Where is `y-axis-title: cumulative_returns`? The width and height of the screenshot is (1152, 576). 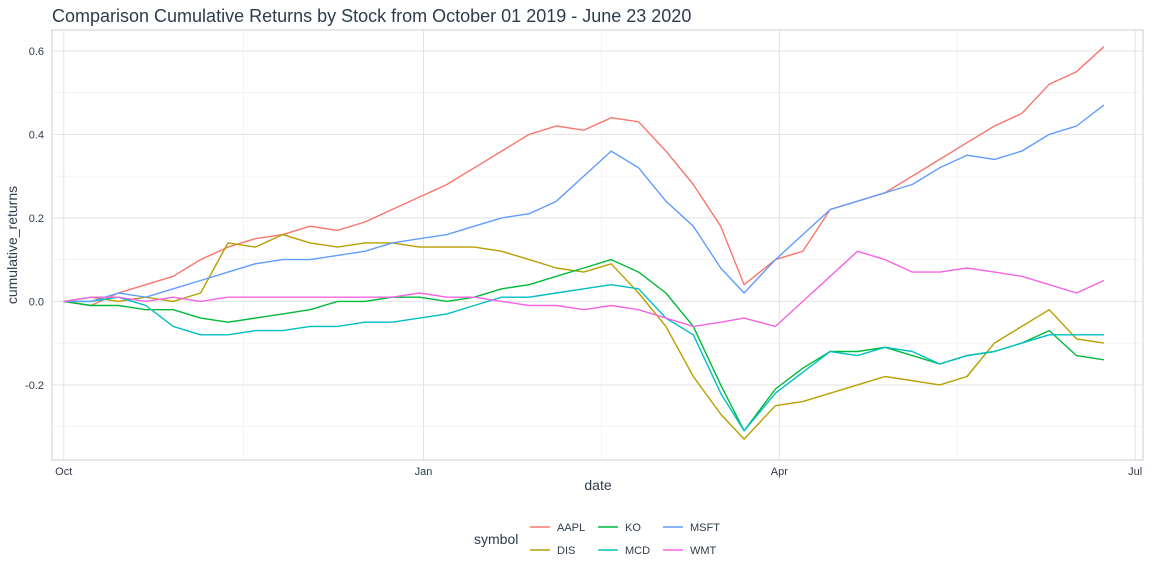 y-axis-title: cumulative_returns is located at coordinates (12, 245).